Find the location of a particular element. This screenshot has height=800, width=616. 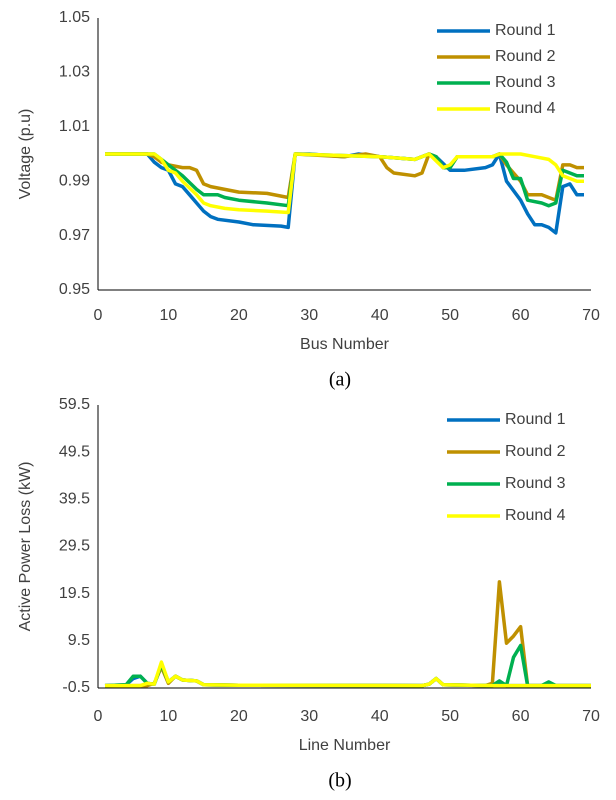

y-tick-label: 59.5 is located at coordinates (74, 404).